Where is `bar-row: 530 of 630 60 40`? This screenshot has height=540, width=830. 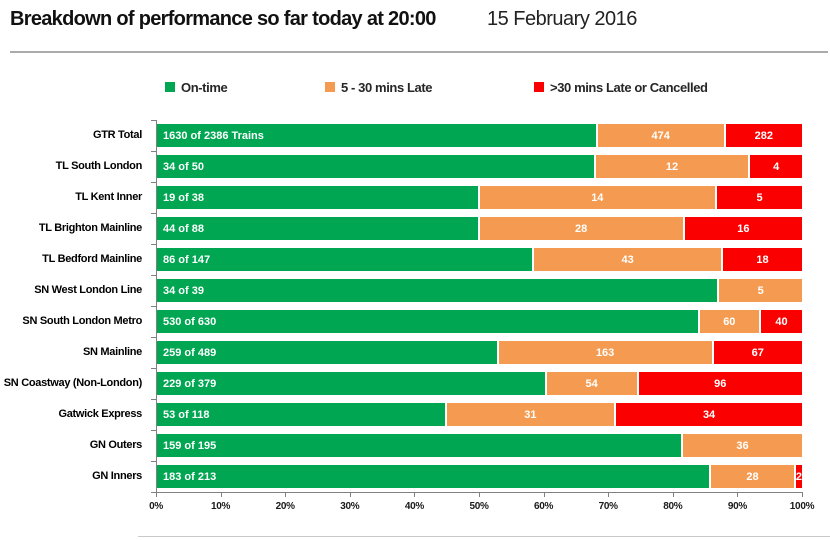 bar-row: 530 of 630 60 40 is located at coordinates (479, 321).